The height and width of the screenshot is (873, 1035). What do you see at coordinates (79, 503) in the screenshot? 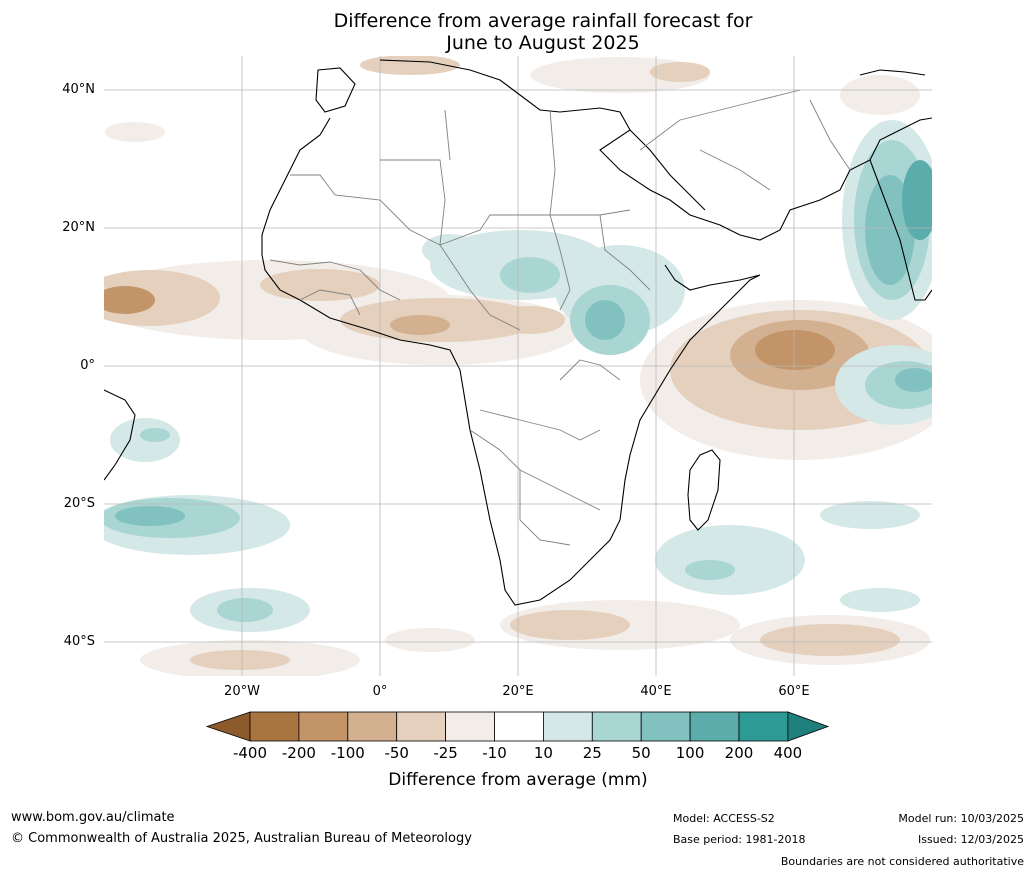
I see `lat-label-20s: 20°S` at bounding box center [79, 503].